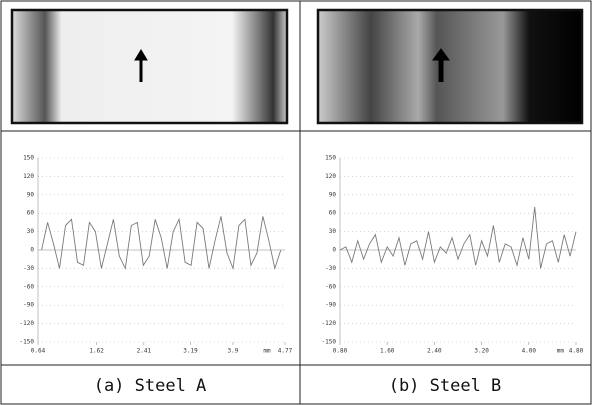 The width and height of the screenshot is (592, 405). Describe the element at coordinates (38, 351) in the screenshot. I see `x-tick-label: 0.64` at that location.